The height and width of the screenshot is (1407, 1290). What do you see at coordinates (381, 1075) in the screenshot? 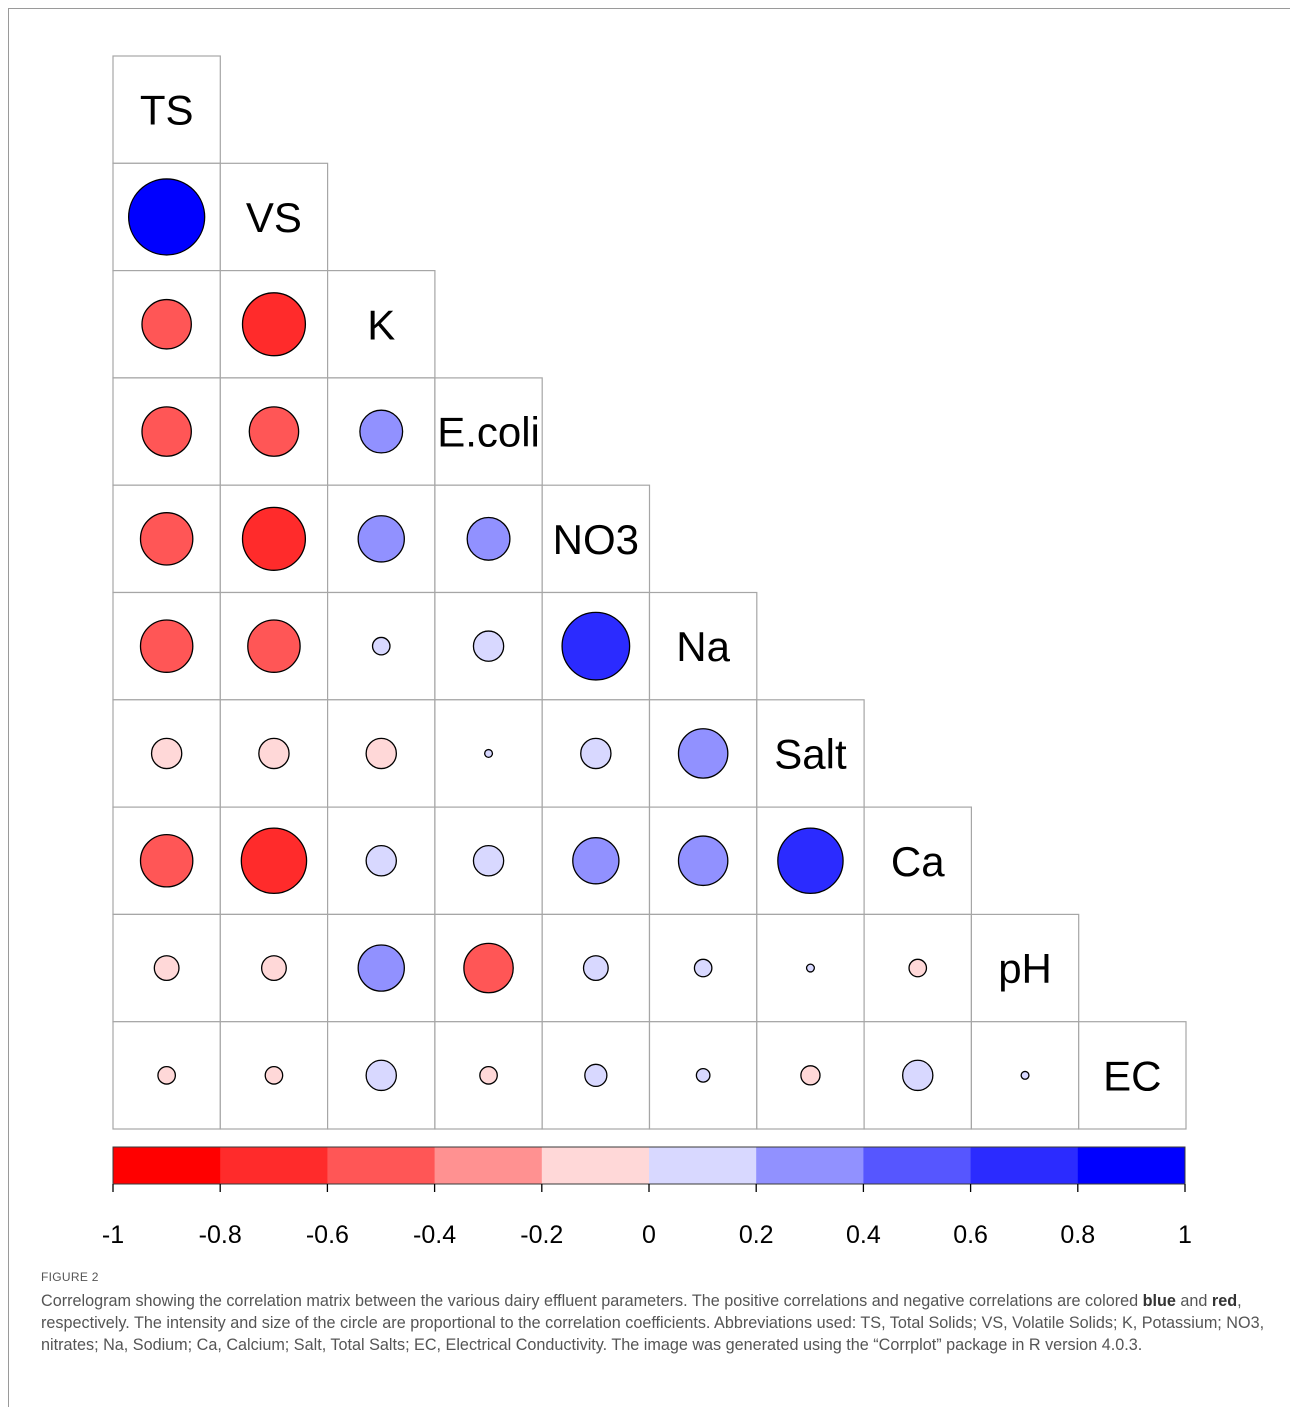
I see `corr-circle-EC-K` at bounding box center [381, 1075].